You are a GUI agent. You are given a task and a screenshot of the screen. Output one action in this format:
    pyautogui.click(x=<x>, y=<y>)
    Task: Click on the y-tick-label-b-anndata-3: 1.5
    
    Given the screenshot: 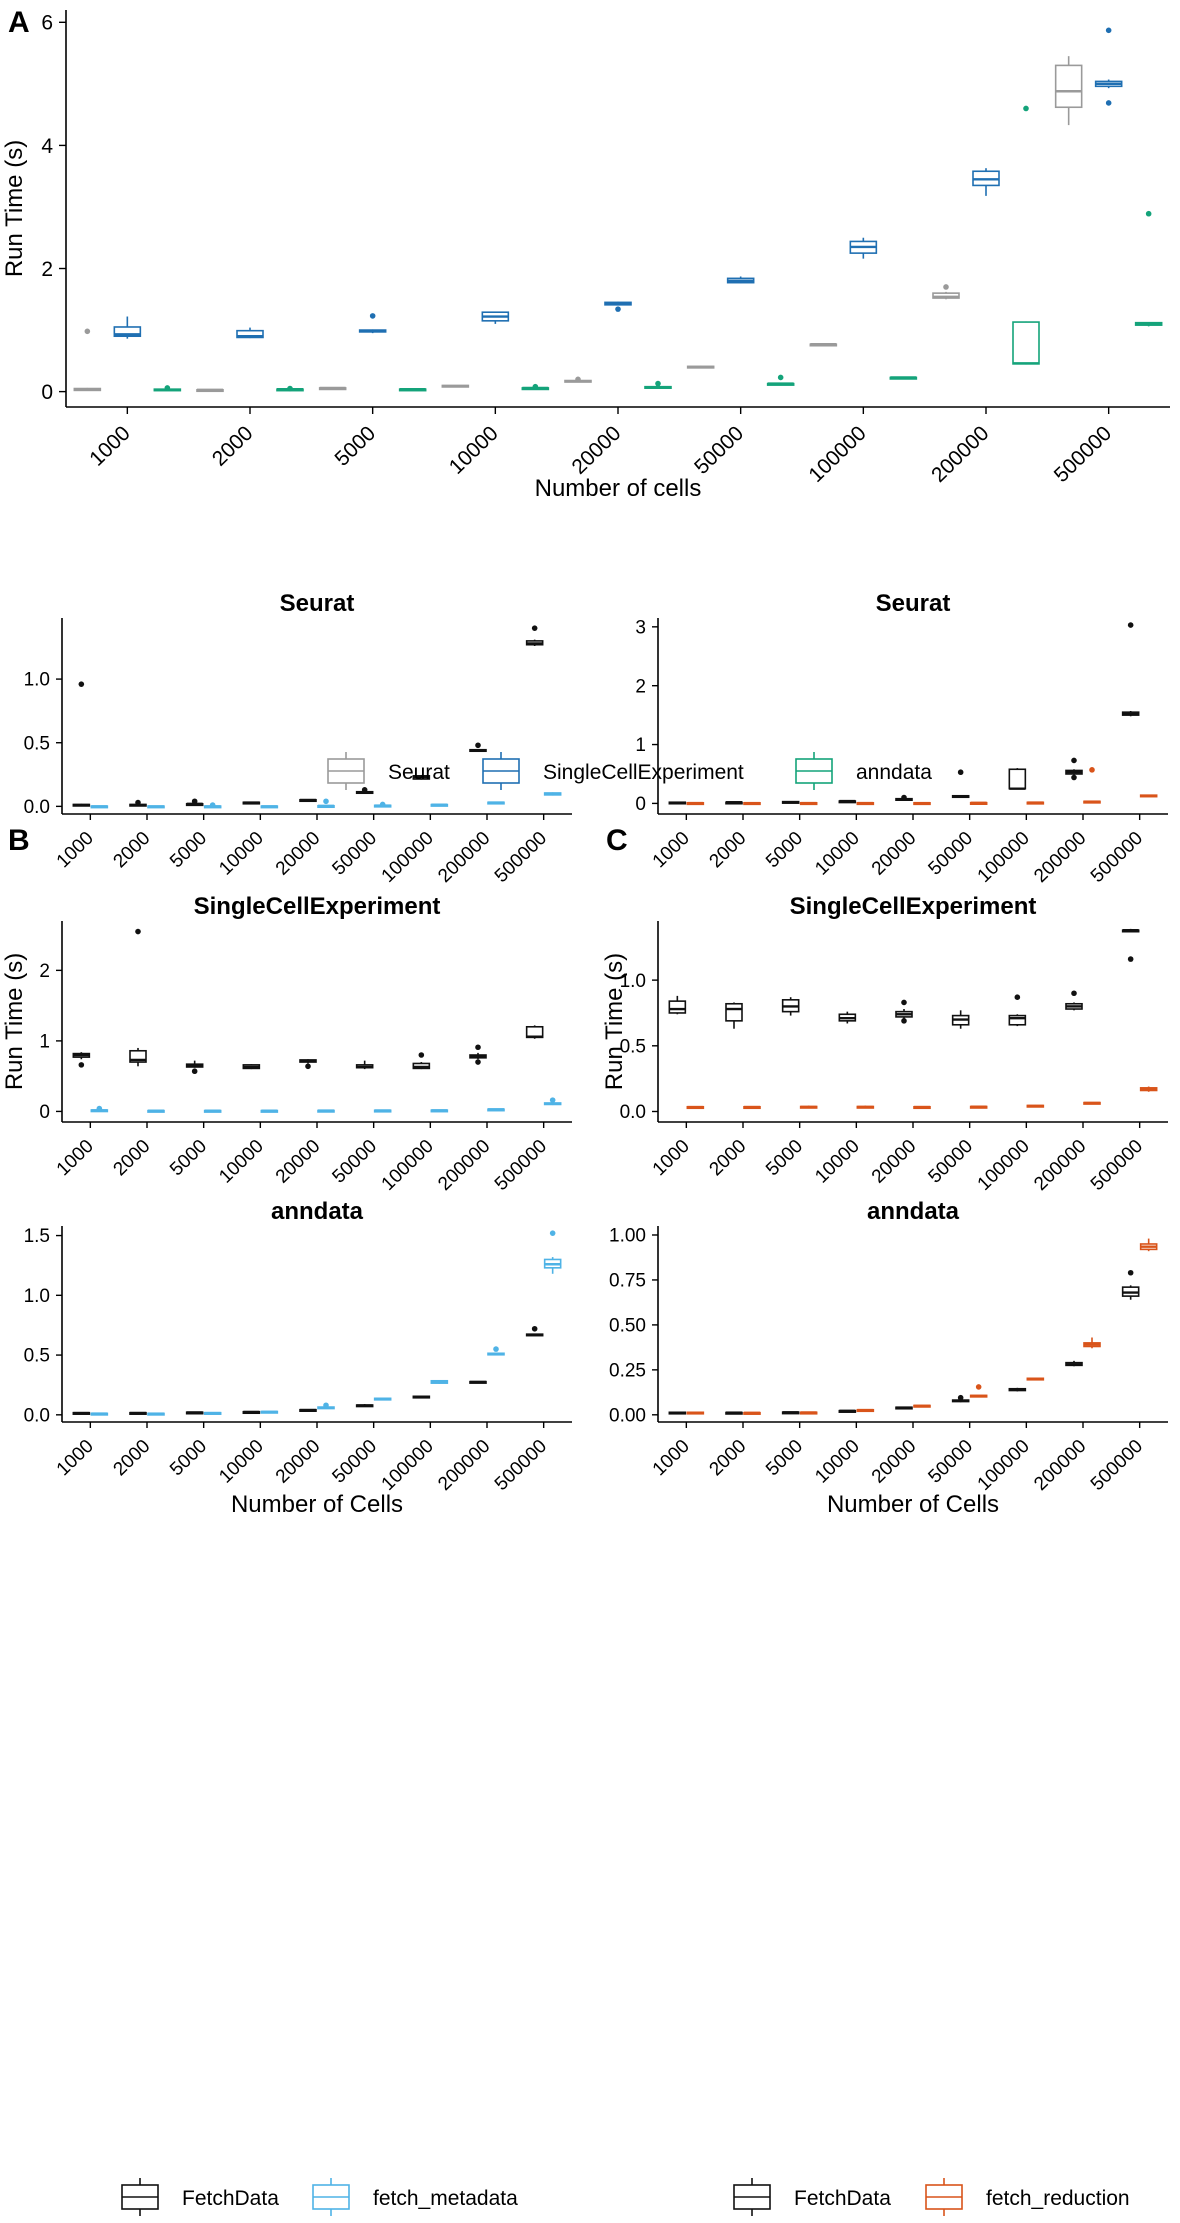 What is the action you would take?
    pyautogui.click(x=37, y=1236)
    